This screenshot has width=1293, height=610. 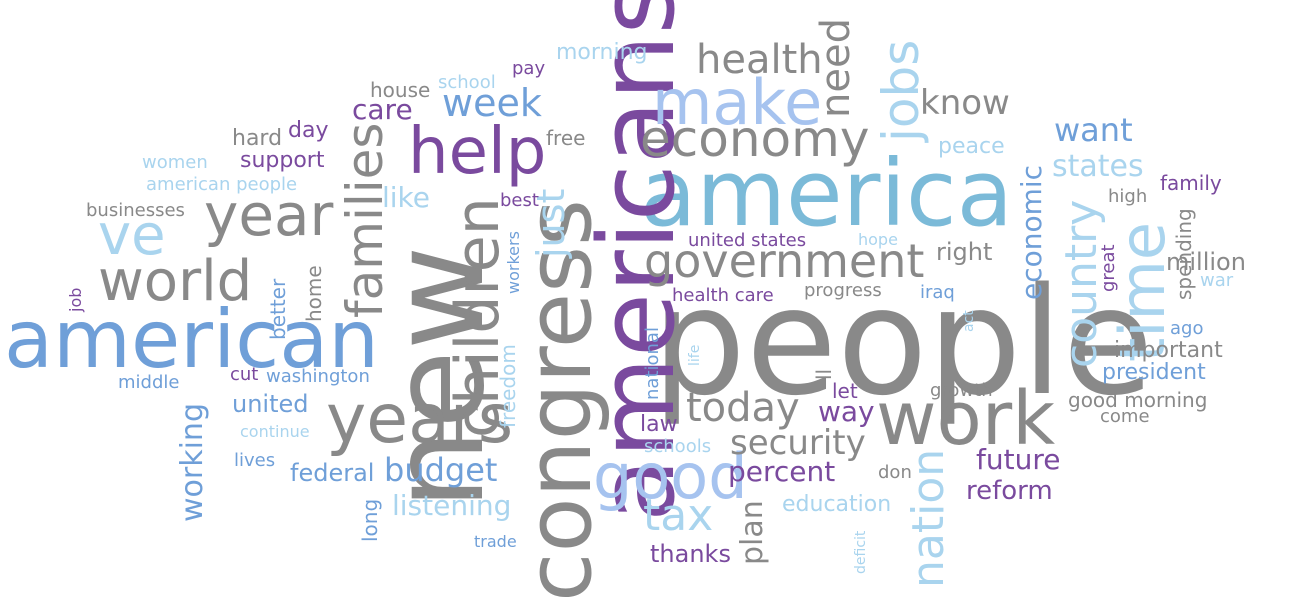 What do you see at coordinates (659, 424) in the screenshot?
I see `word-law: law` at bounding box center [659, 424].